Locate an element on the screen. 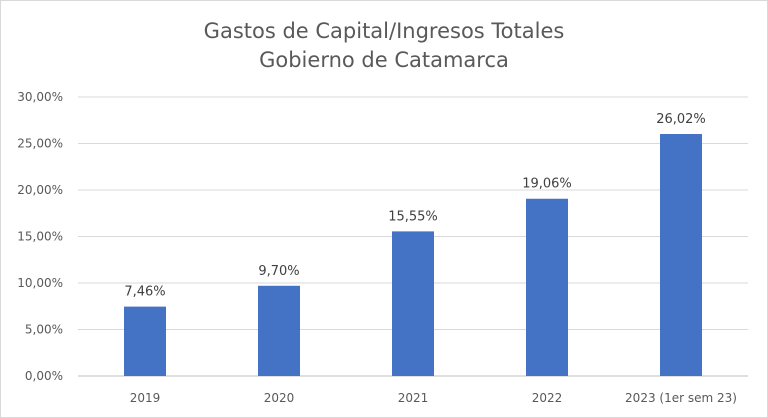 The height and width of the screenshot is (418, 768). x-tick-label: 2022 is located at coordinates (547, 398).